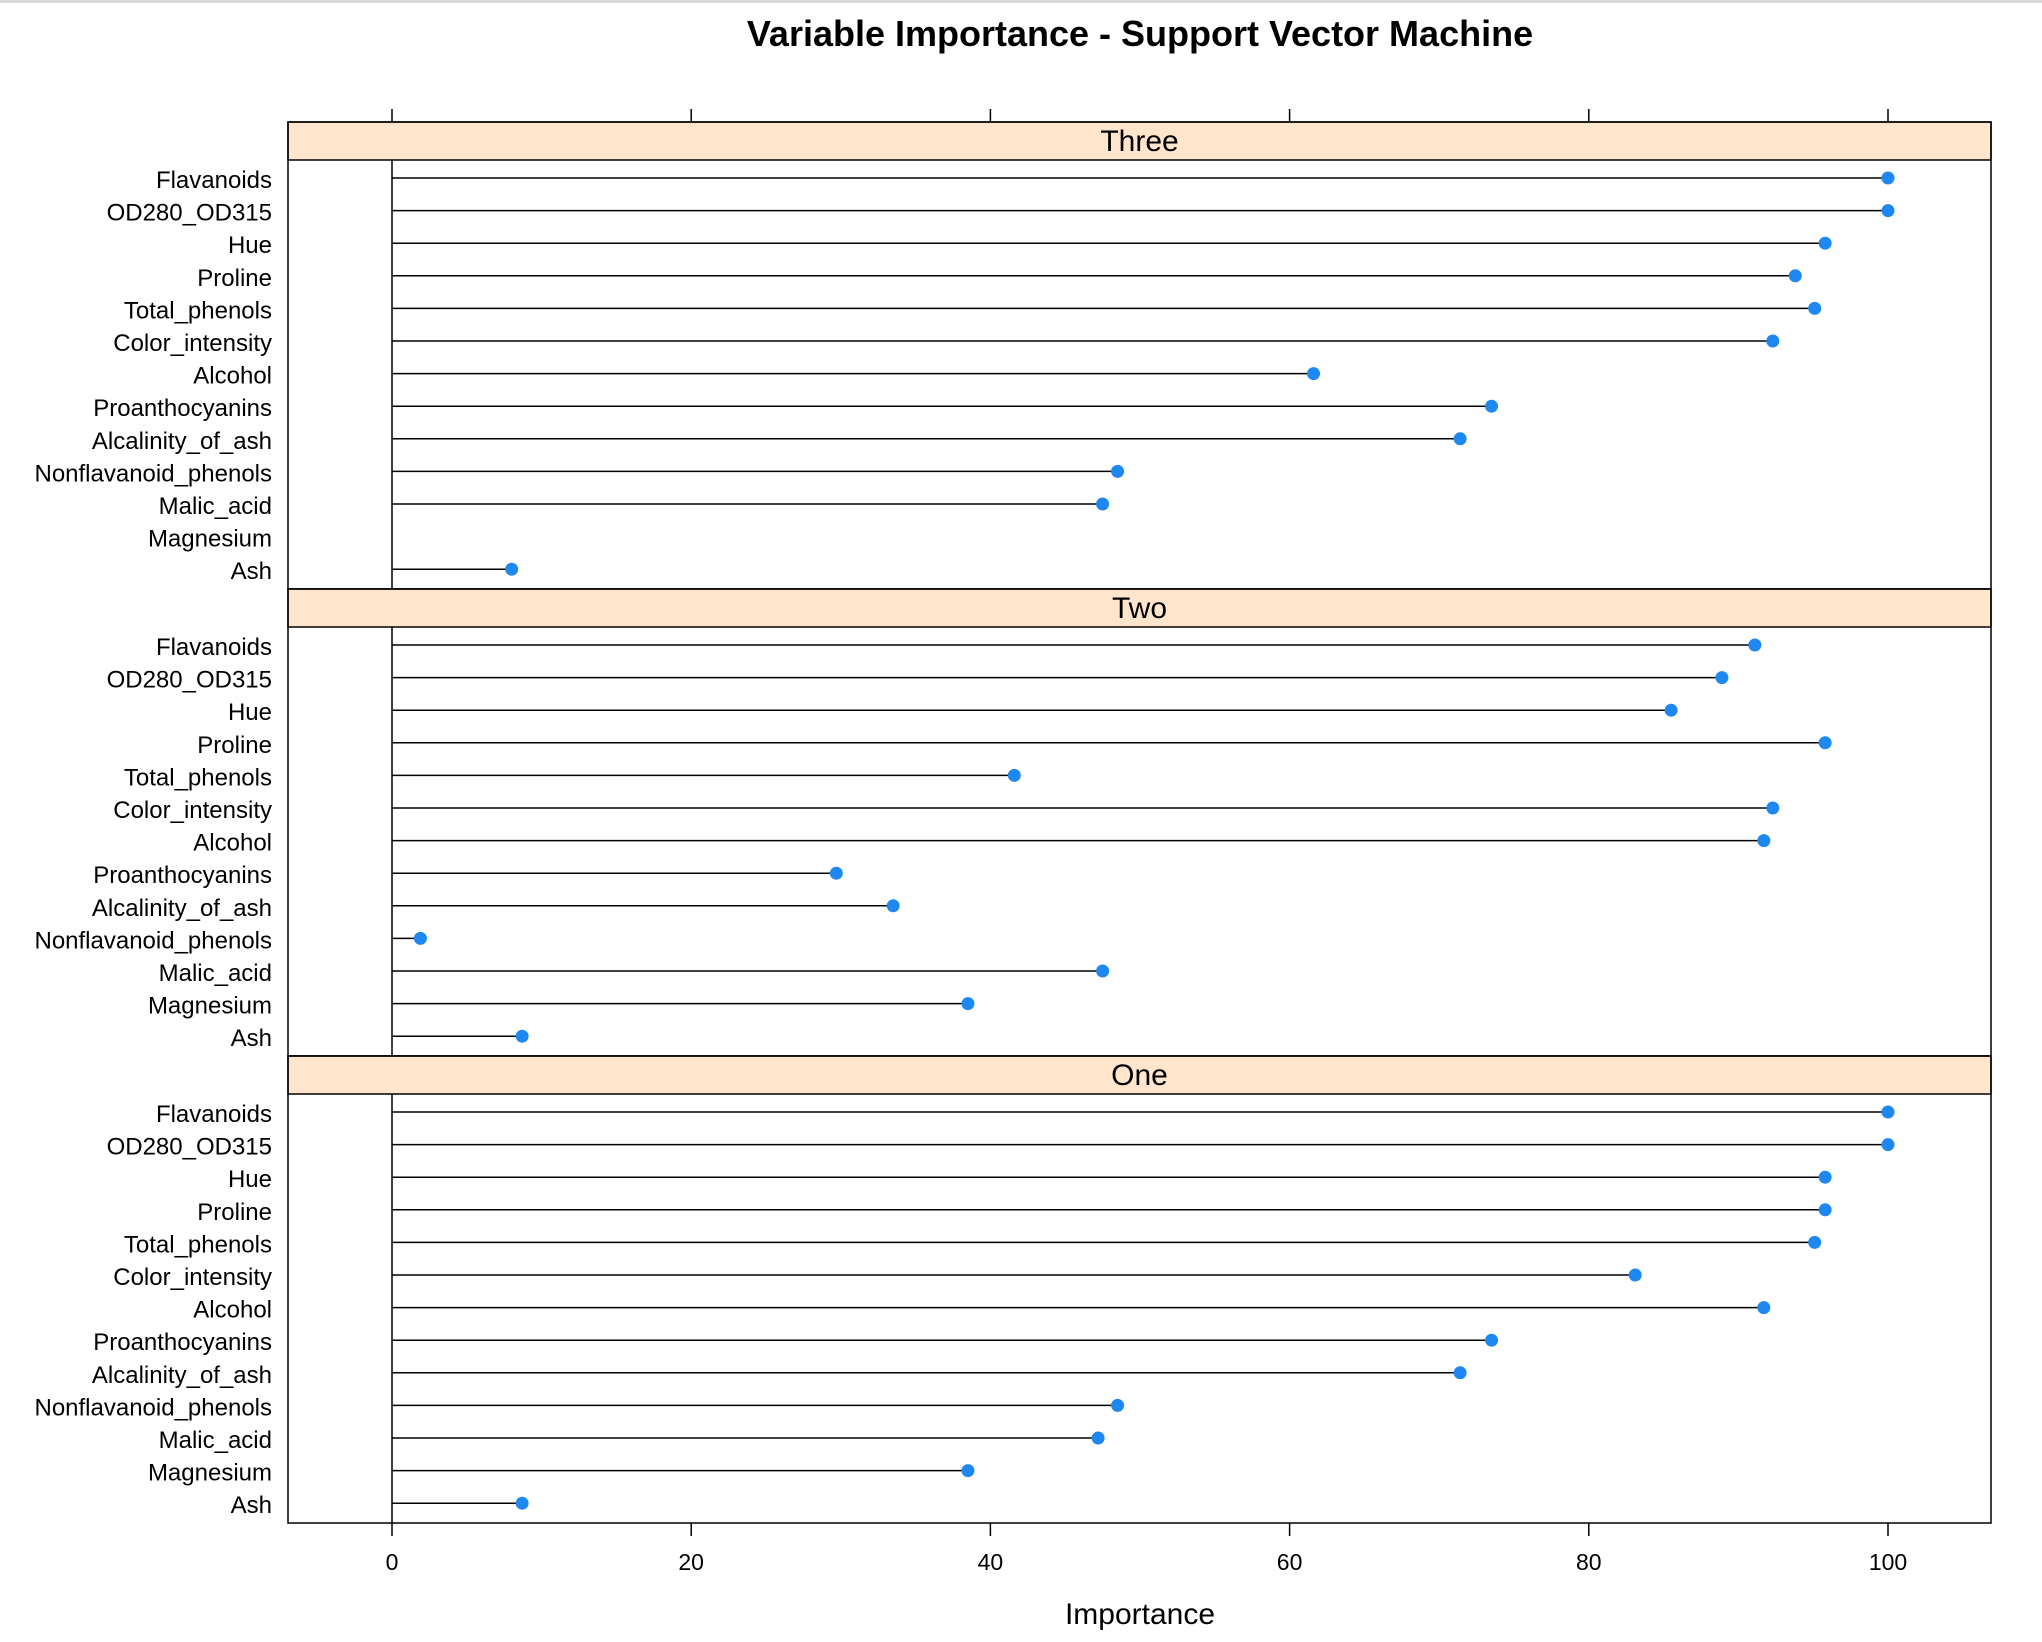 The height and width of the screenshot is (1642, 2042). What do you see at coordinates (1021, 1) in the screenshot?
I see `window-top-border` at bounding box center [1021, 1].